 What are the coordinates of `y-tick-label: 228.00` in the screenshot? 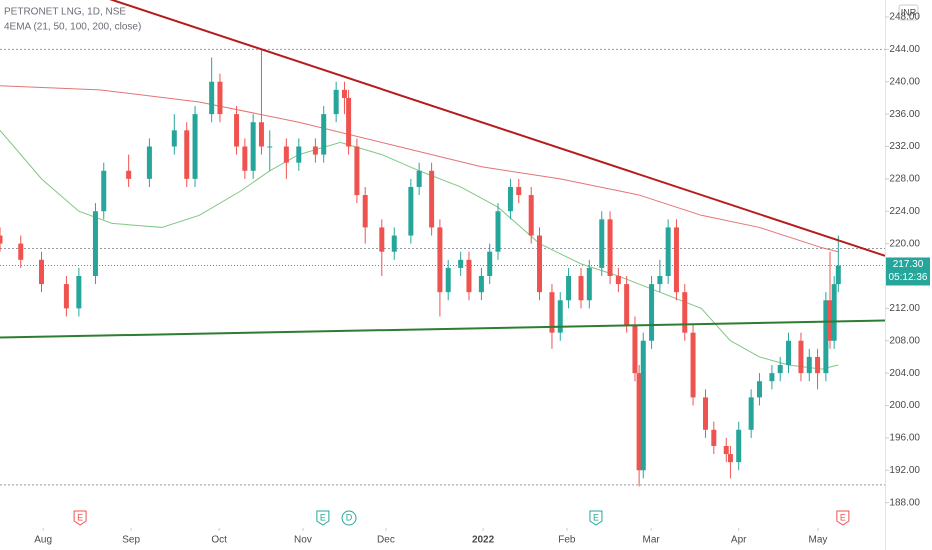 It's located at (904, 179).